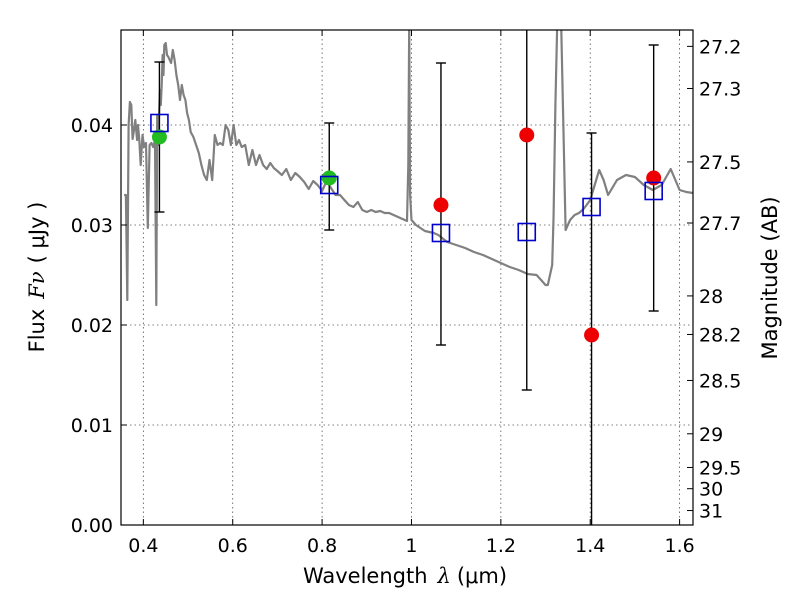 Image resolution: width=800 pixels, height=600 pixels. I want to click on mag-tick-label: 27.3, so click(720, 89).